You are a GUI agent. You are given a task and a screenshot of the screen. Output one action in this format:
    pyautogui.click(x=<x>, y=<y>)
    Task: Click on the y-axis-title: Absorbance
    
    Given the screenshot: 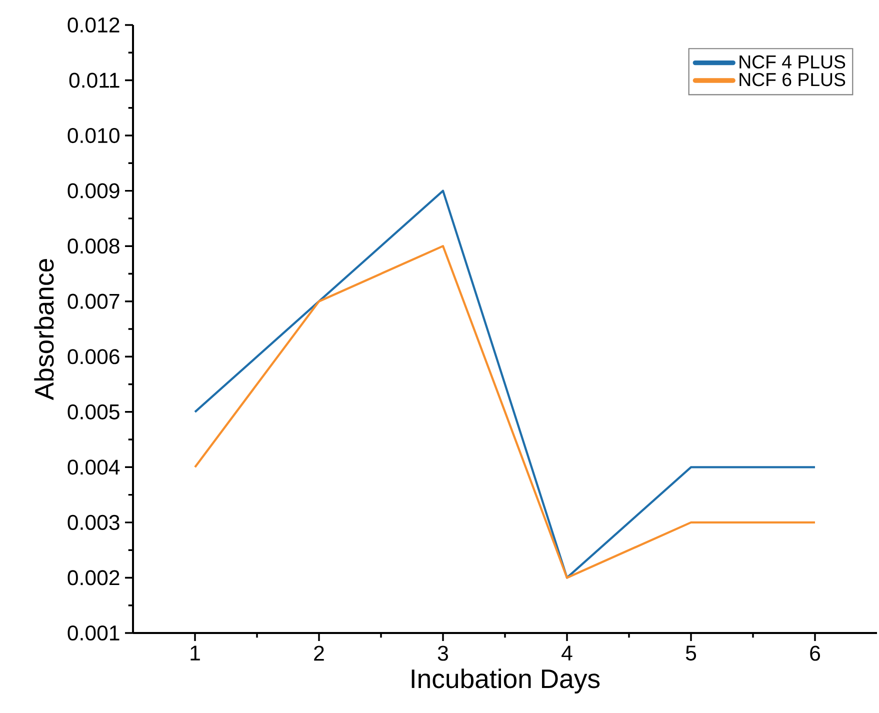 What is the action you would take?
    pyautogui.click(x=44, y=329)
    